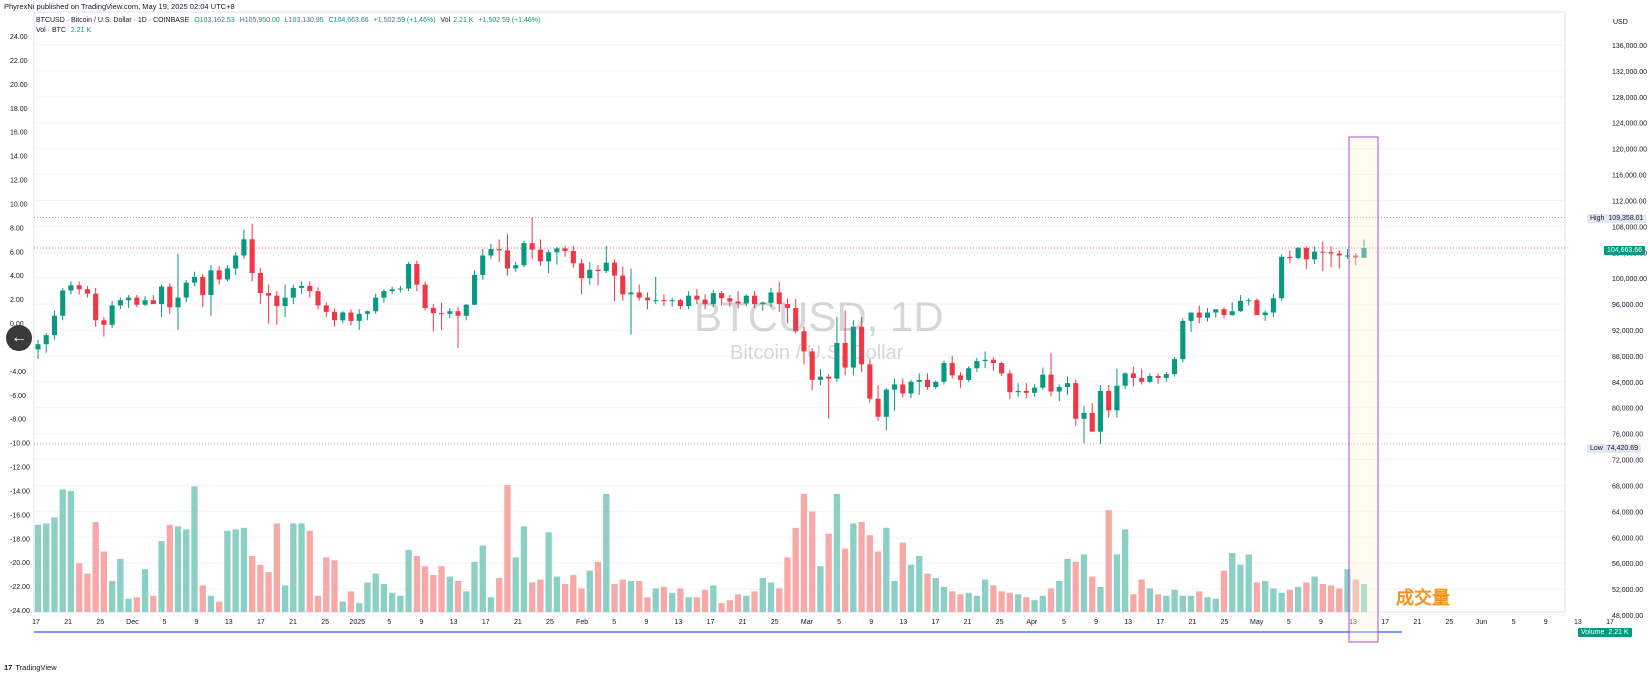 This screenshot has height=676, width=1650. What do you see at coordinates (404, 20) in the screenshot?
I see `legend-change: +1,502.59 (+1.46%)` at bounding box center [404, 20].